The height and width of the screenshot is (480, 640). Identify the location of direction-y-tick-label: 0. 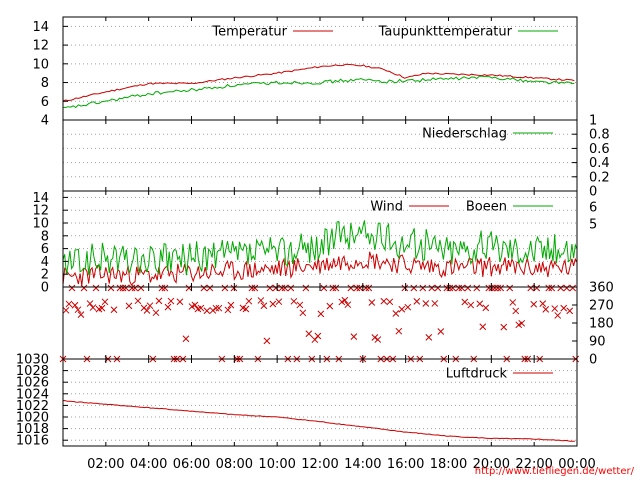
(593, 360).